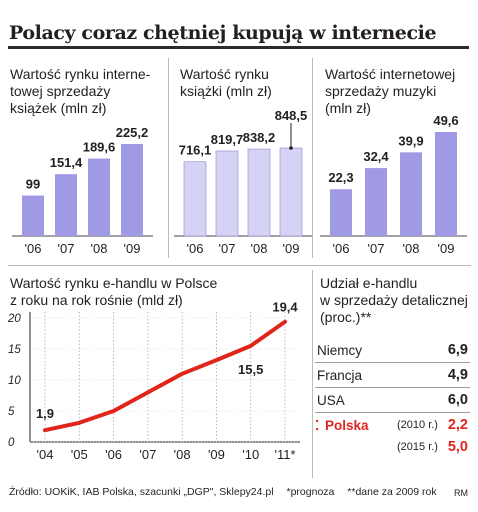 The height and width of the screenshot is (512, 478). I want to click on books-market-title: Wartość rynku książki (mln zł), so click(226, 82).